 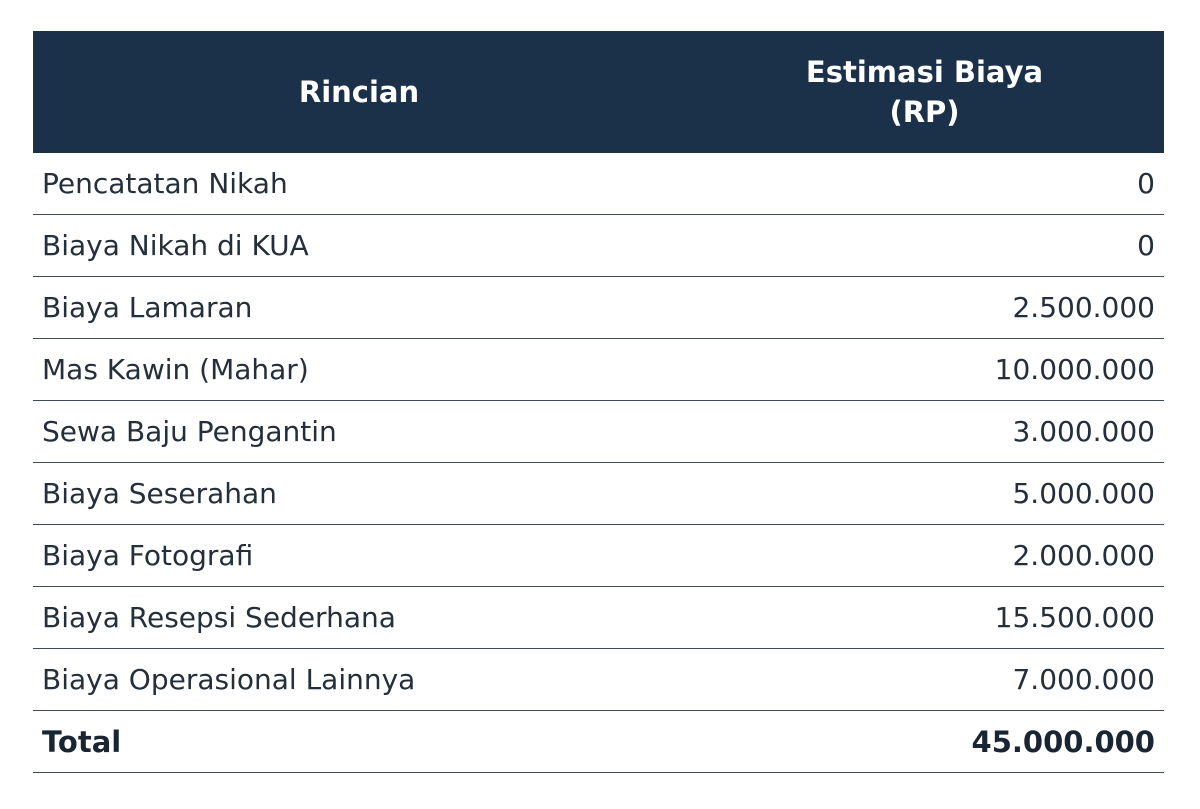 What do you see at coordinates (359, 245) in the screenshot?
I see `row-label: Biaya Nikah di KUA` at bounding box center [359, 245].